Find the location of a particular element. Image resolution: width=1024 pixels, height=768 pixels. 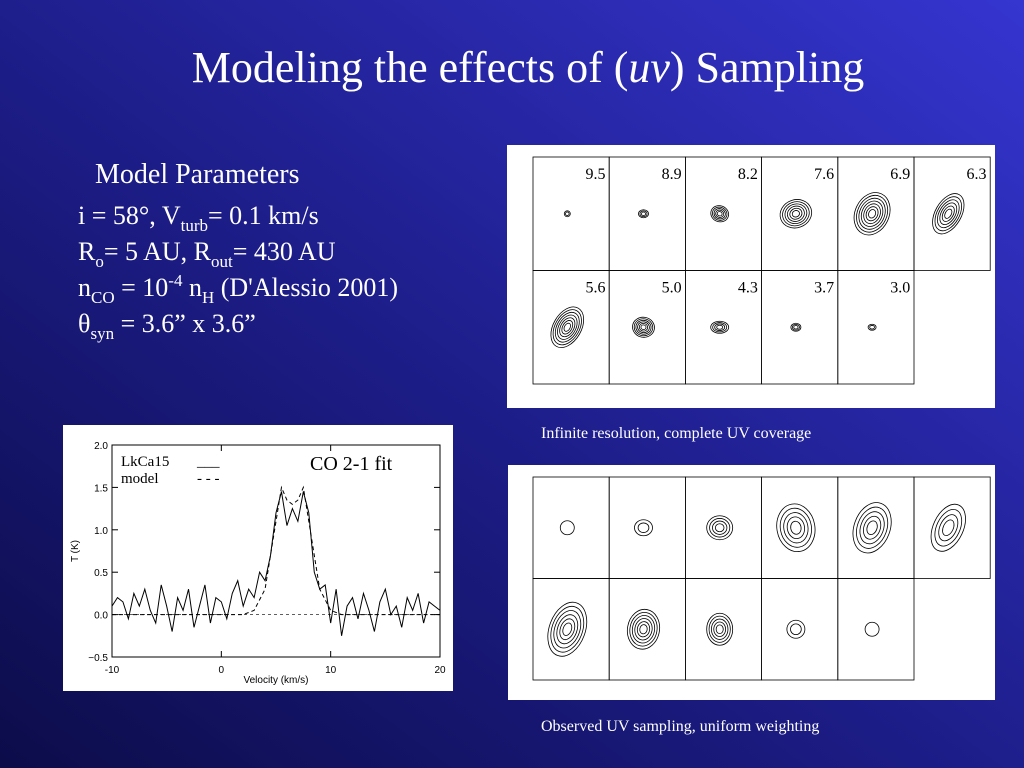

param-part: syn is located at coordinates (102, 333).